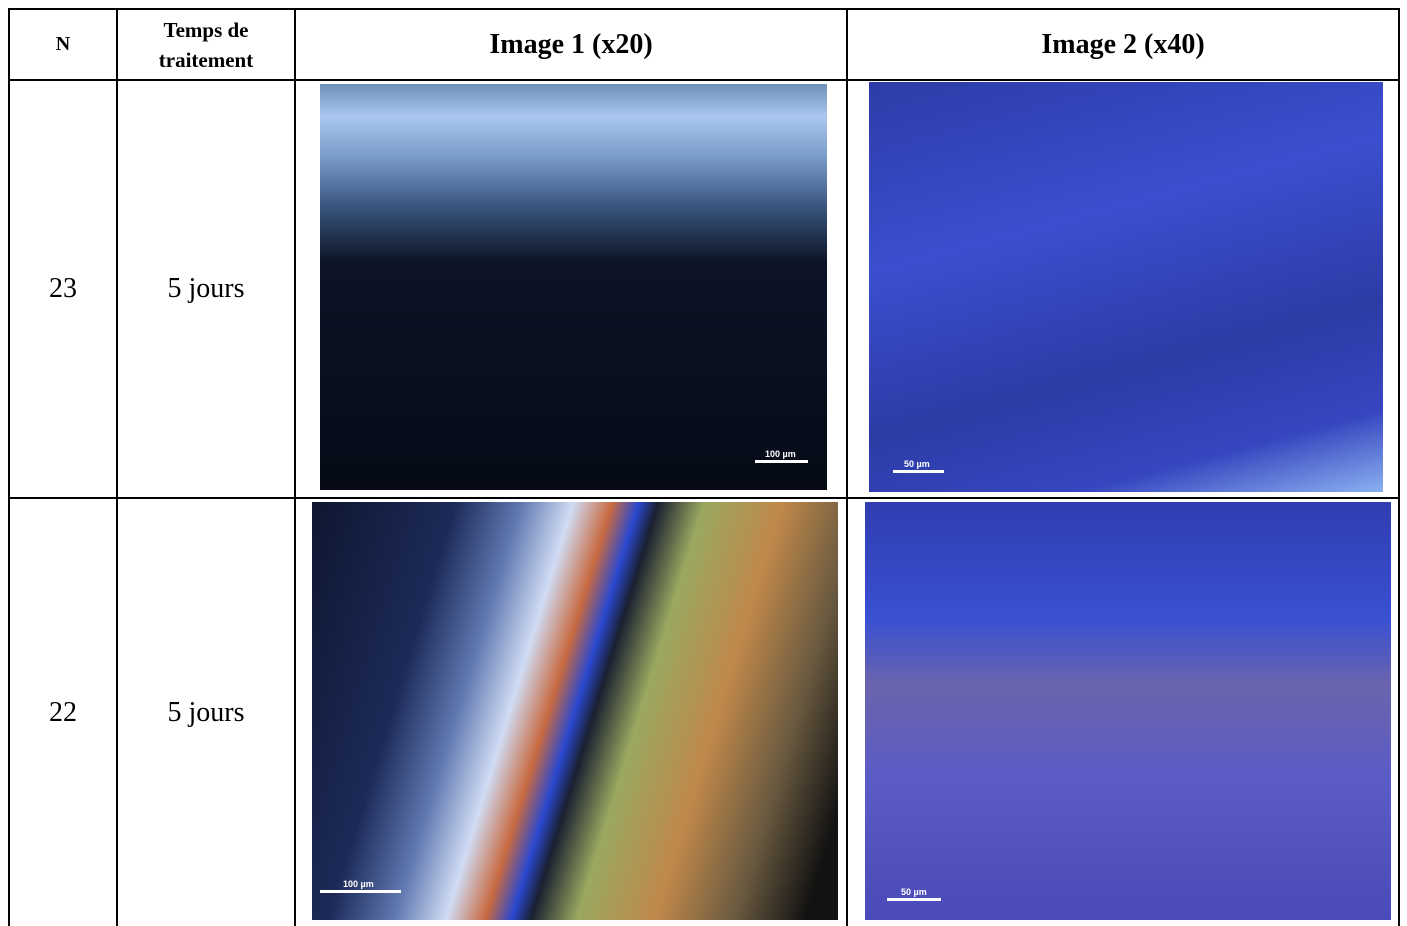 This screenshot has height=926, width=1407. What do you see at coordinates (1123, 44) in the screenshot?
I see `header-cell: Image 2 (x40)` at bounding box center [1123, 44].